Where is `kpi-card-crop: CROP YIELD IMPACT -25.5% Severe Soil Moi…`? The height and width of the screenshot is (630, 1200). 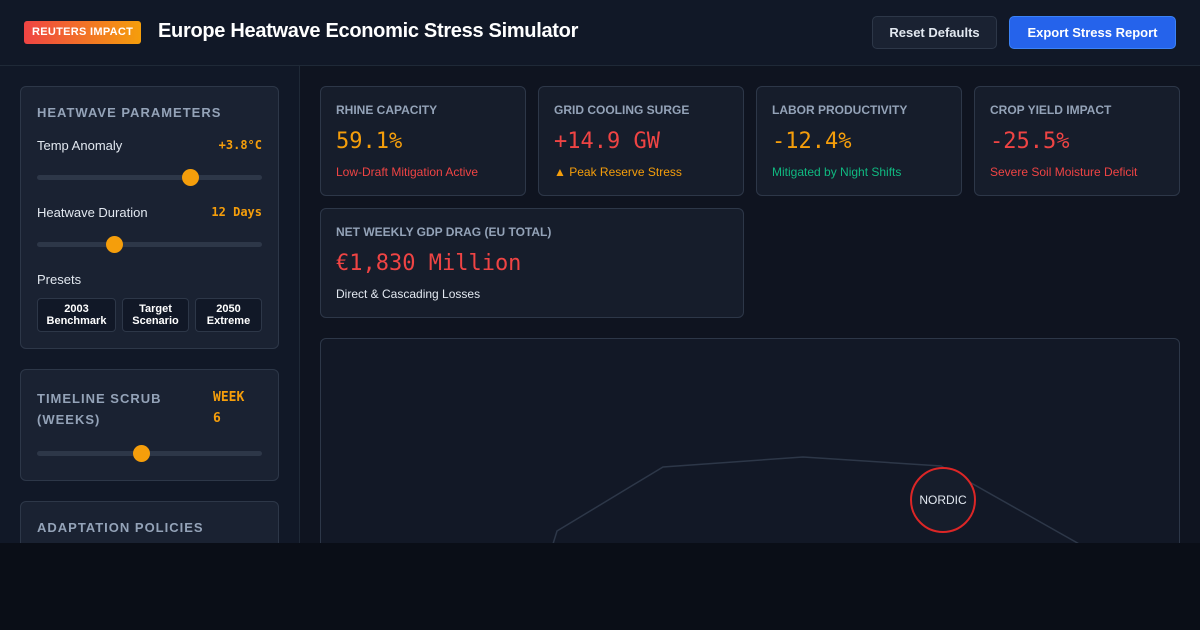
kpi-card-crop: CROP YIELD IMPACT -25.5% Severe Soil Moi… is located at coordinates (1077, 141).